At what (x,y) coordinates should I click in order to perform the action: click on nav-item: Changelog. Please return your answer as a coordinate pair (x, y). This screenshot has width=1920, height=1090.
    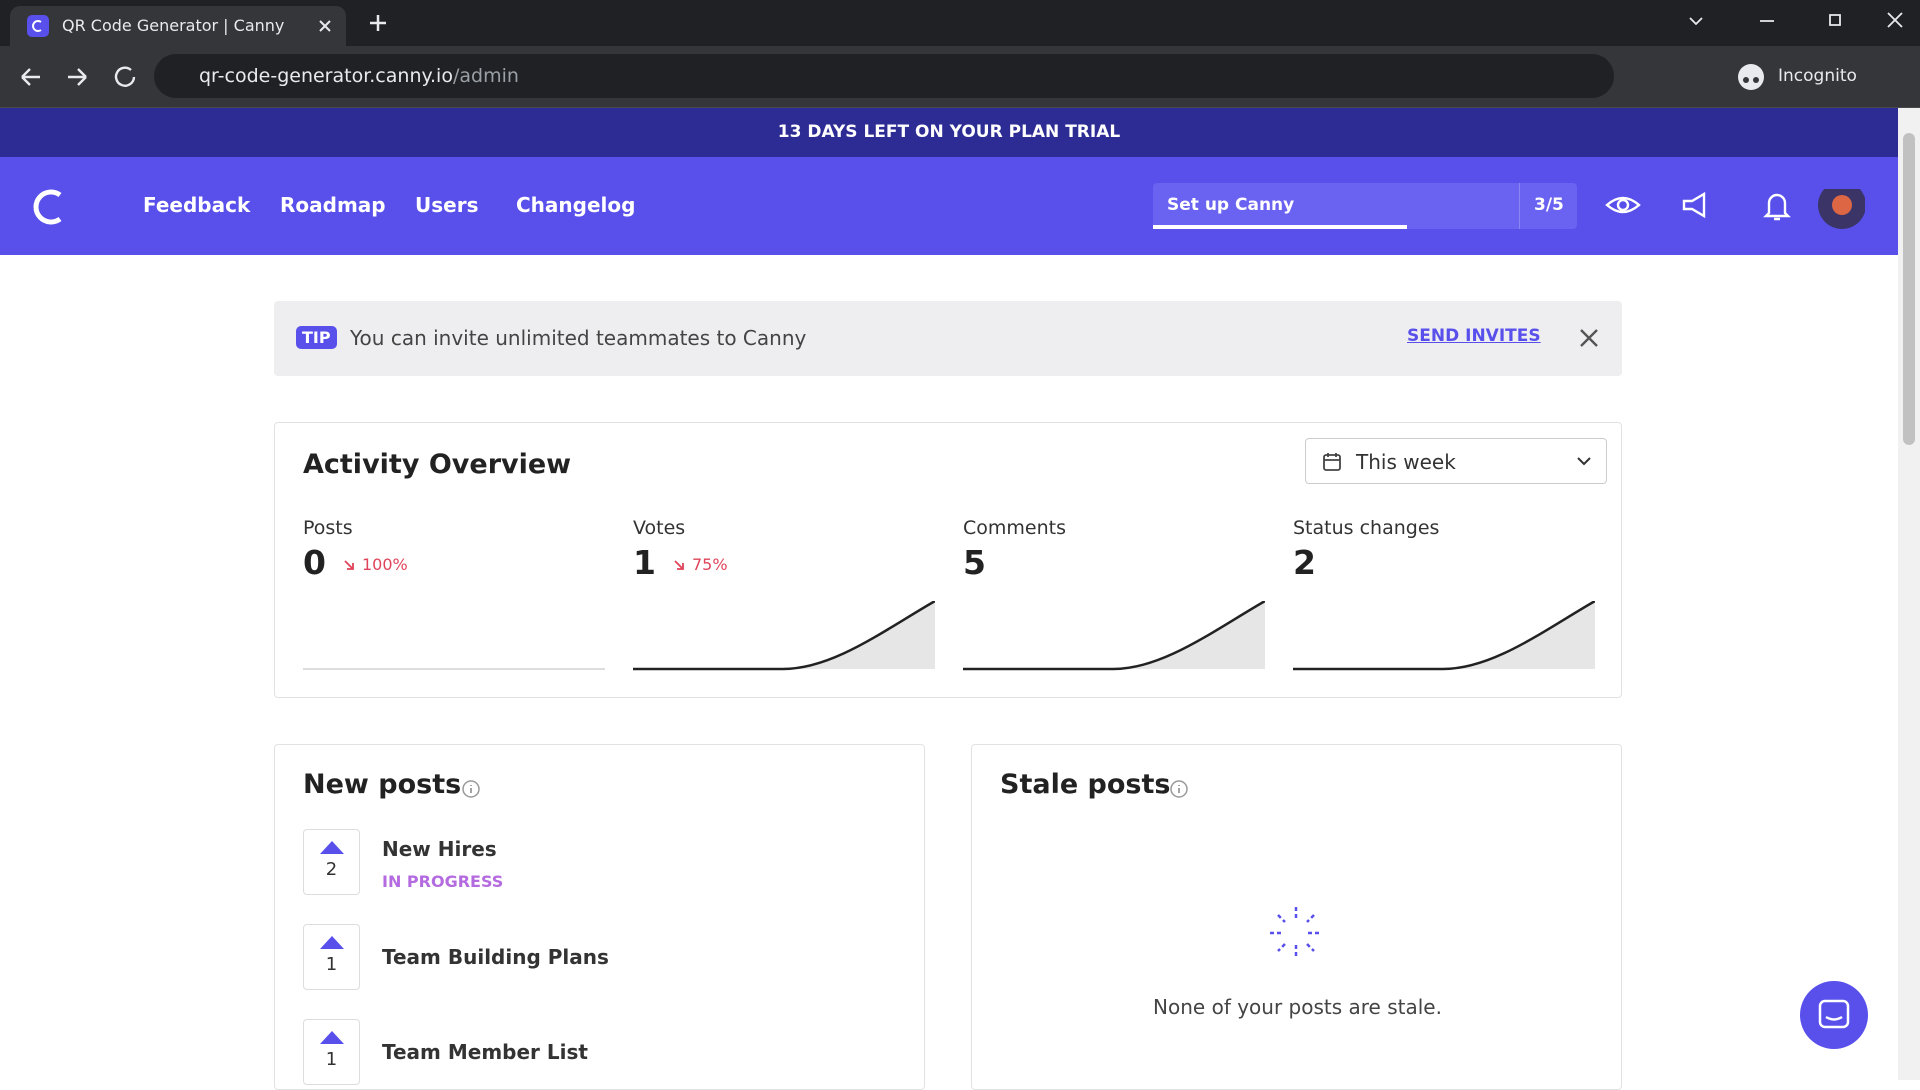
    Looking at the image, I should click on (576, 205).